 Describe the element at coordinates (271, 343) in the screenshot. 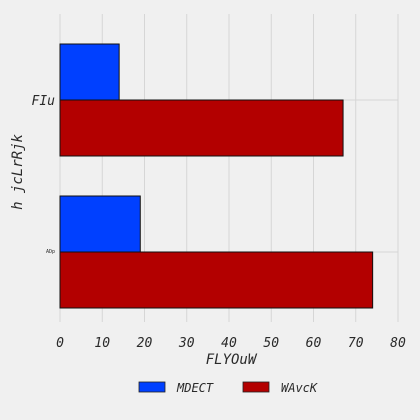

I see `x-tick-label-5: 50` at that location.